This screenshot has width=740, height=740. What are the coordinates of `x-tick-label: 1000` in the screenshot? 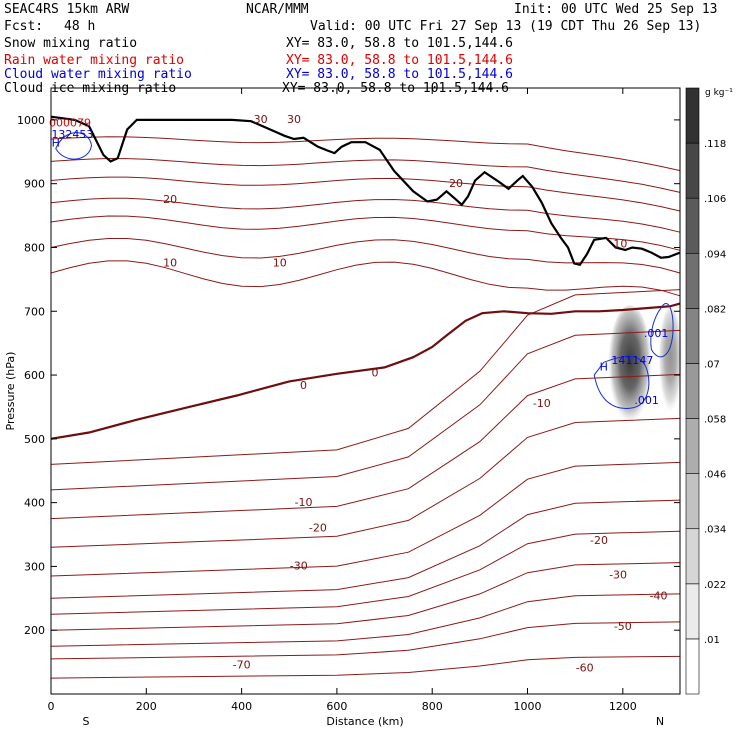 It's located at (528, 706).